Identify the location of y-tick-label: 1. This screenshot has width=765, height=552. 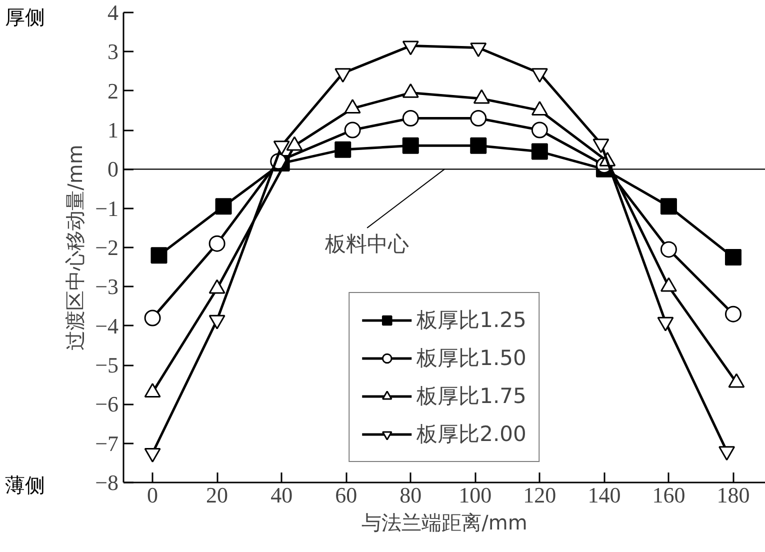
(113, 130).